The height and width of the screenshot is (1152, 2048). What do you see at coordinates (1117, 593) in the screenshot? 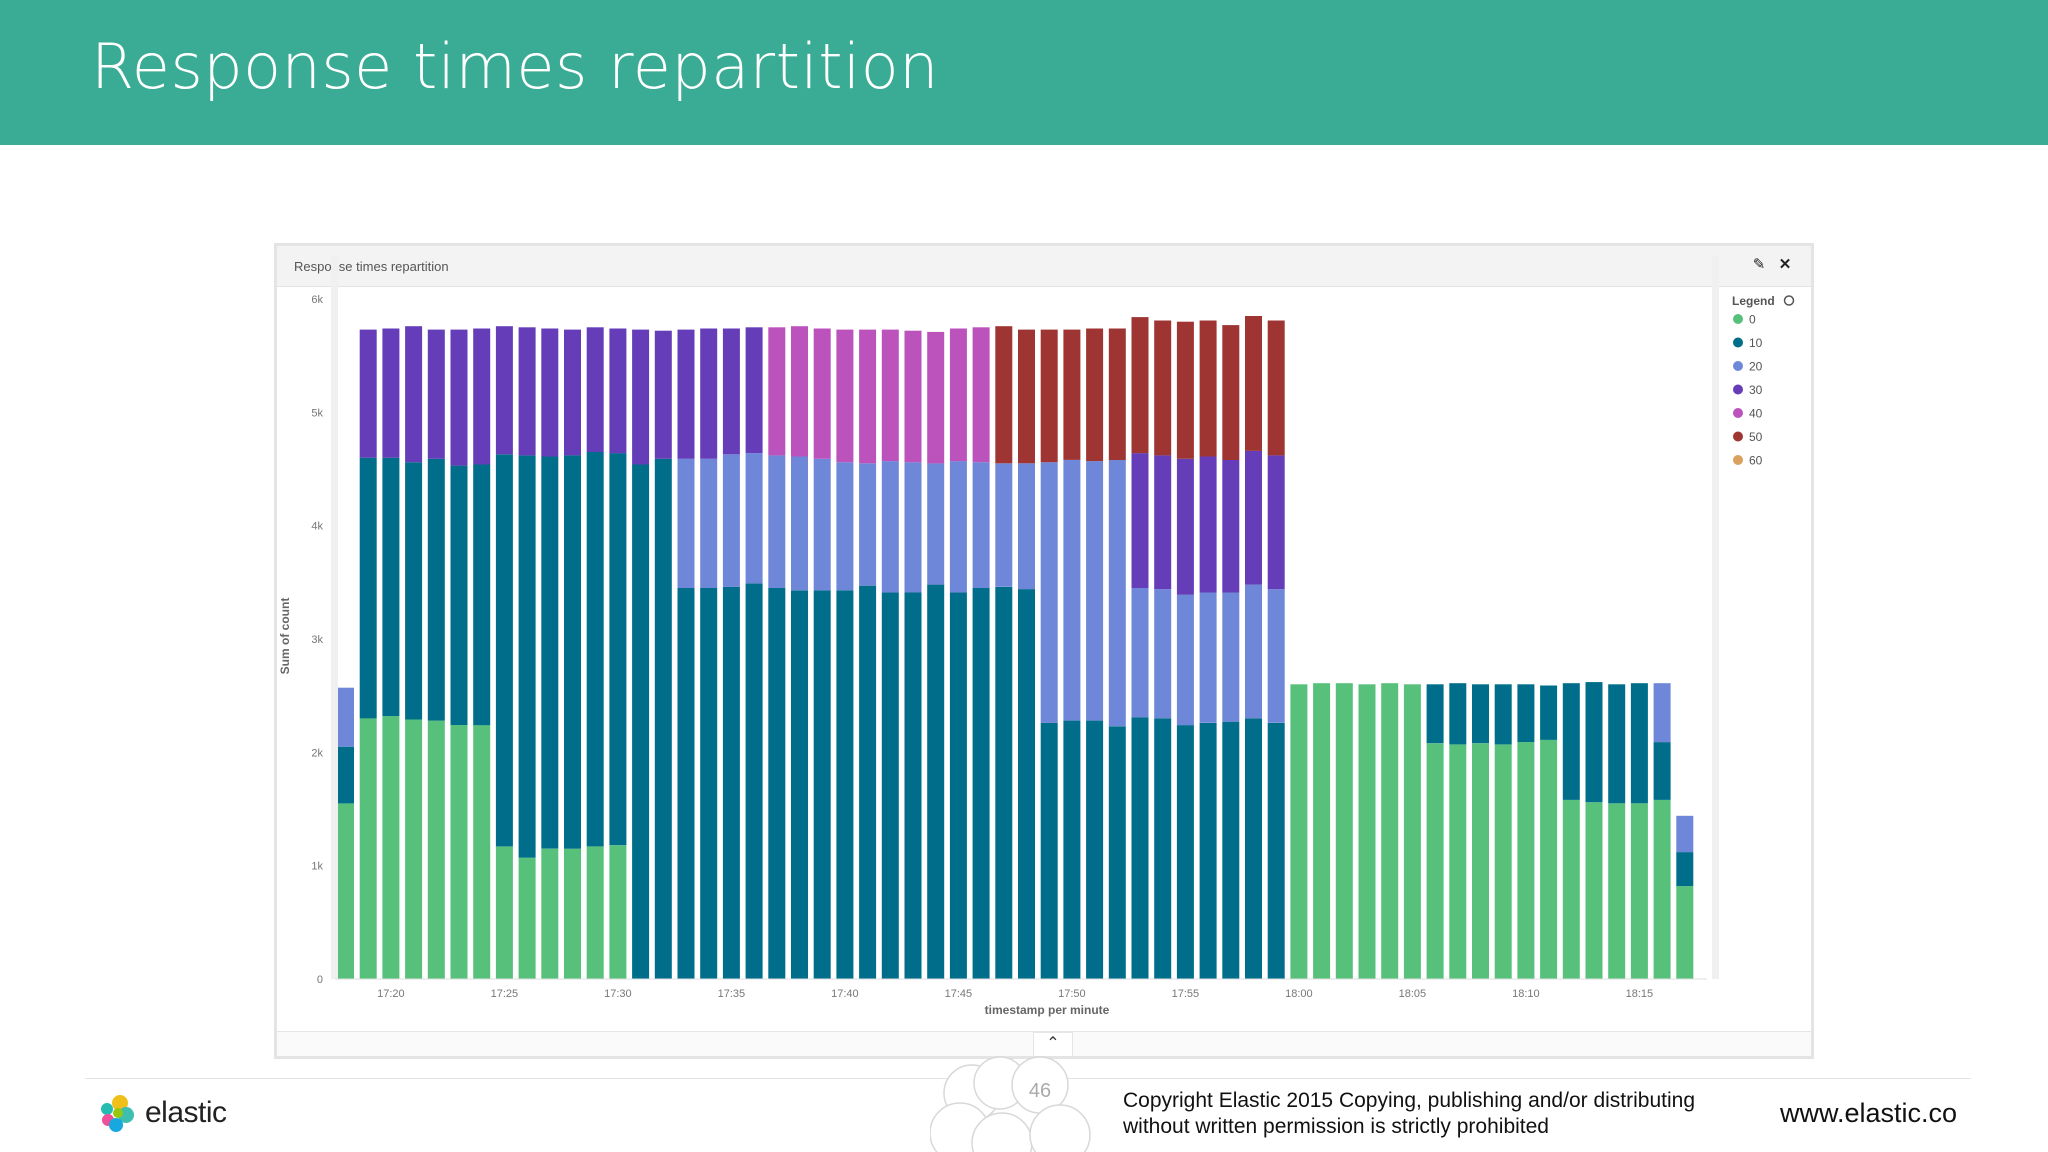
I see `bar-segment-20-17:52` at bounding box center [1117, 593].